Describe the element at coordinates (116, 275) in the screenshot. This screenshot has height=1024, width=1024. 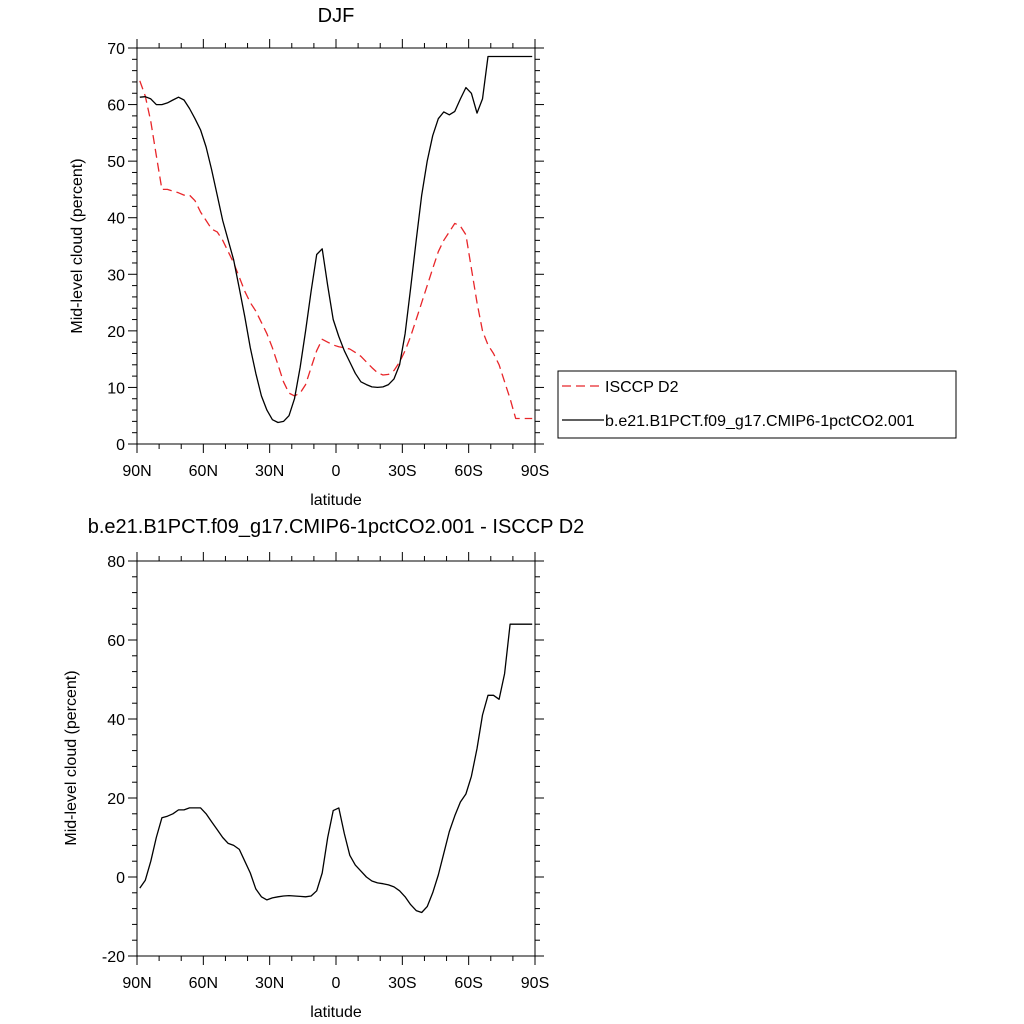
I see `y-tick-label: 30` at that location.